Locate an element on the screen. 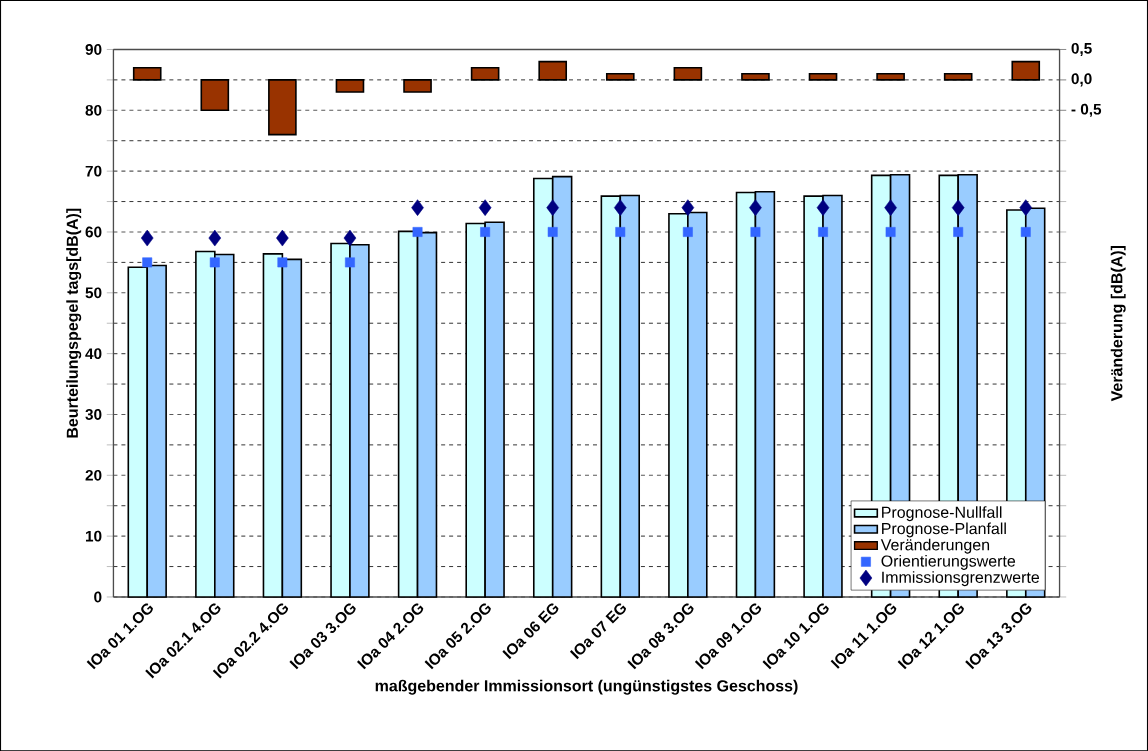  y2-tick-label: 0,0 is located at coordinates (1081, 80).